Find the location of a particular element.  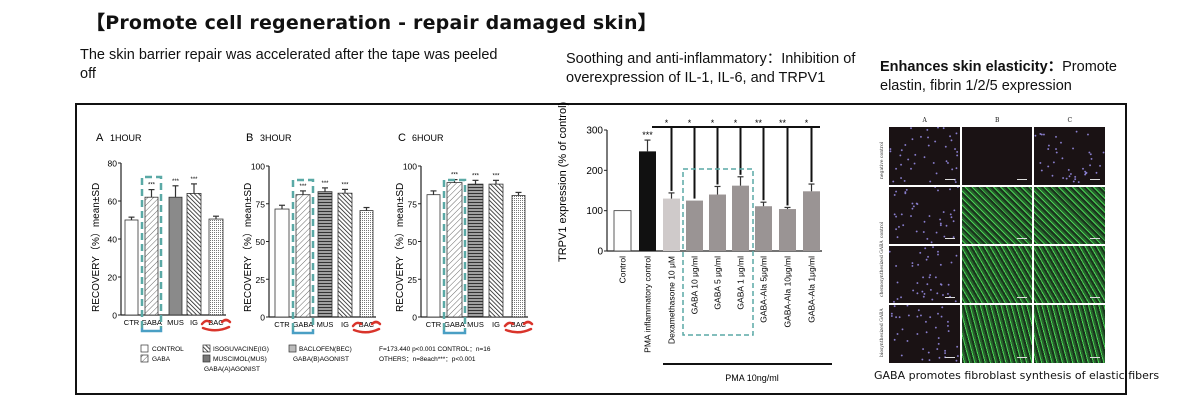

legend-bac: BACLOFEN(BEC) is located at coordinates (325, 349).